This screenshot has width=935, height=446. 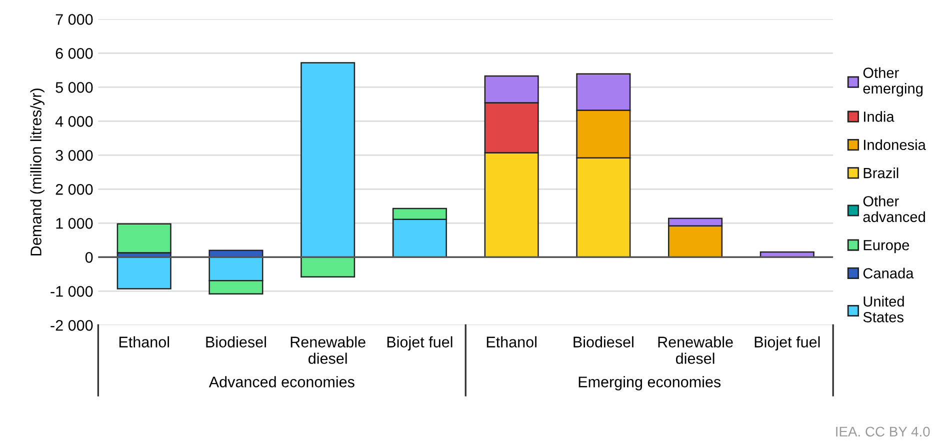 What do you see at coordinates (89, 257) in the screenshot?
I see `y-tick-label: 0` at bounding box center [89, 257].